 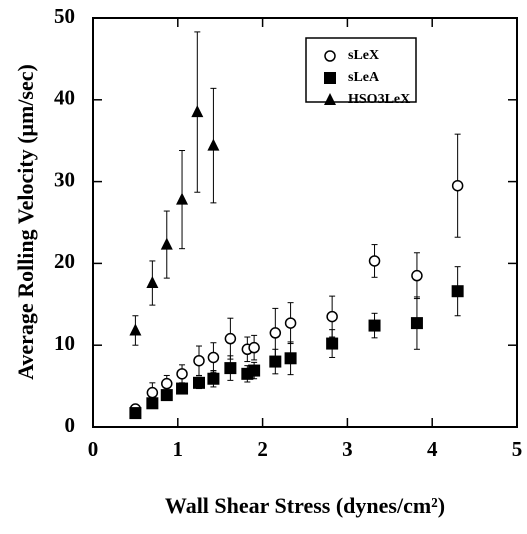 What do you see at coordinates (262, 449) in the screenshot?
I see `x-tick-label: 2` at bounding box center [262, 449].